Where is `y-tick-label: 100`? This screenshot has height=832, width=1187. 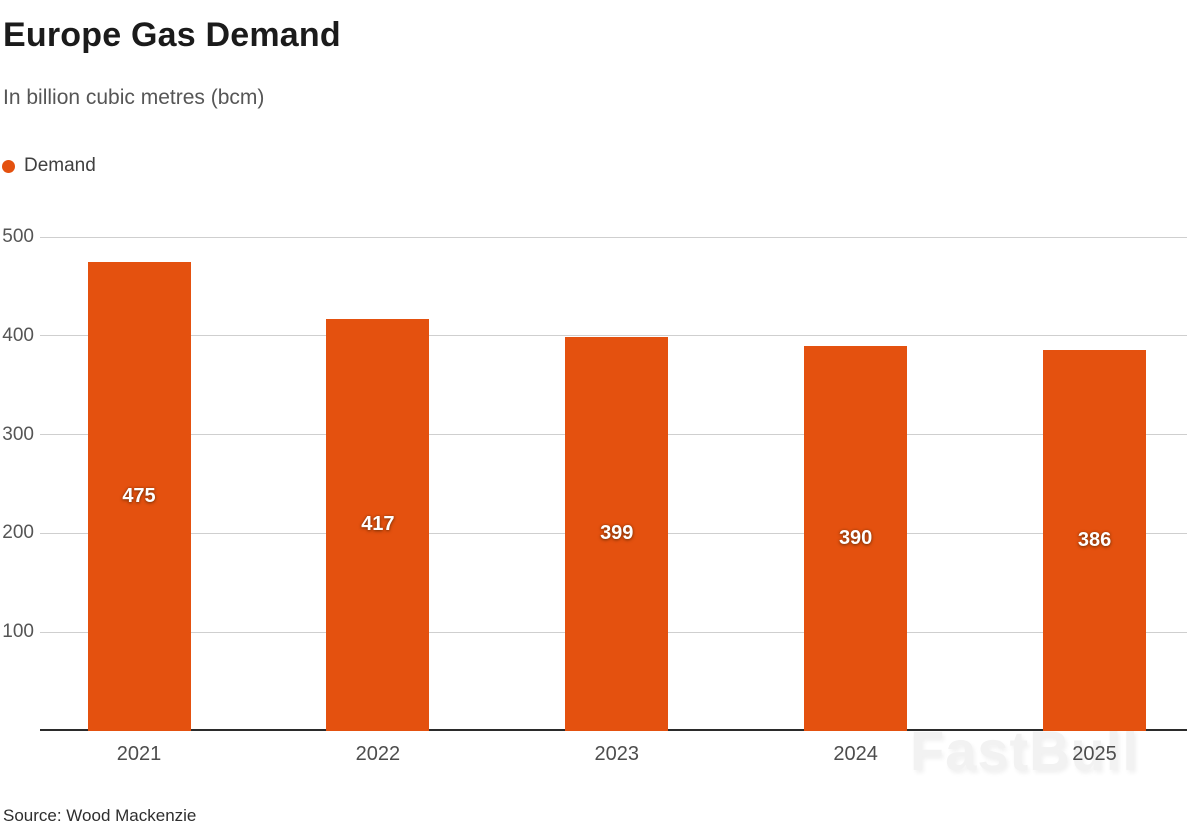 y-tick-label: 100 is located at coordinates (18, 632).